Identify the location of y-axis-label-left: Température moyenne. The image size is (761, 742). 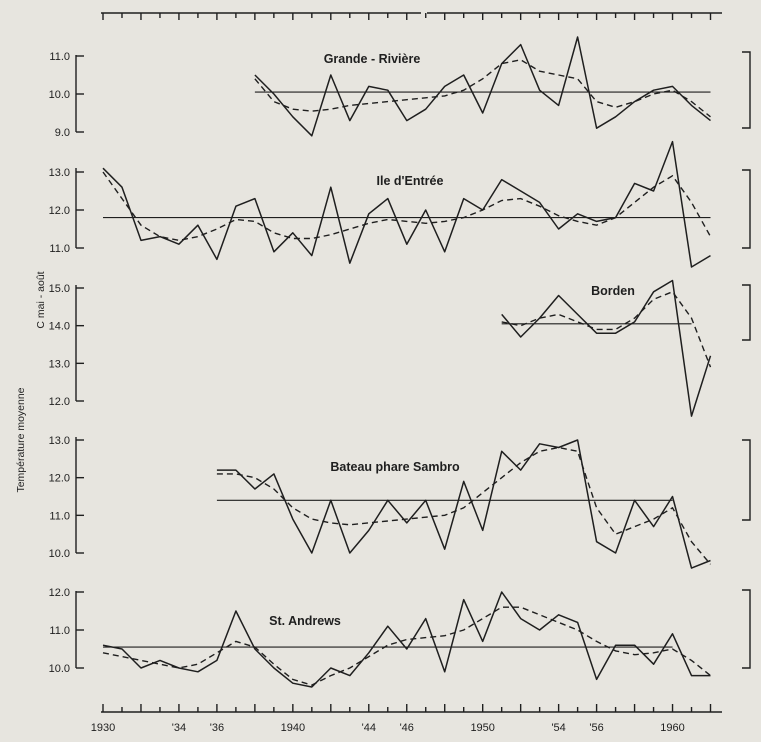
(21, 439).